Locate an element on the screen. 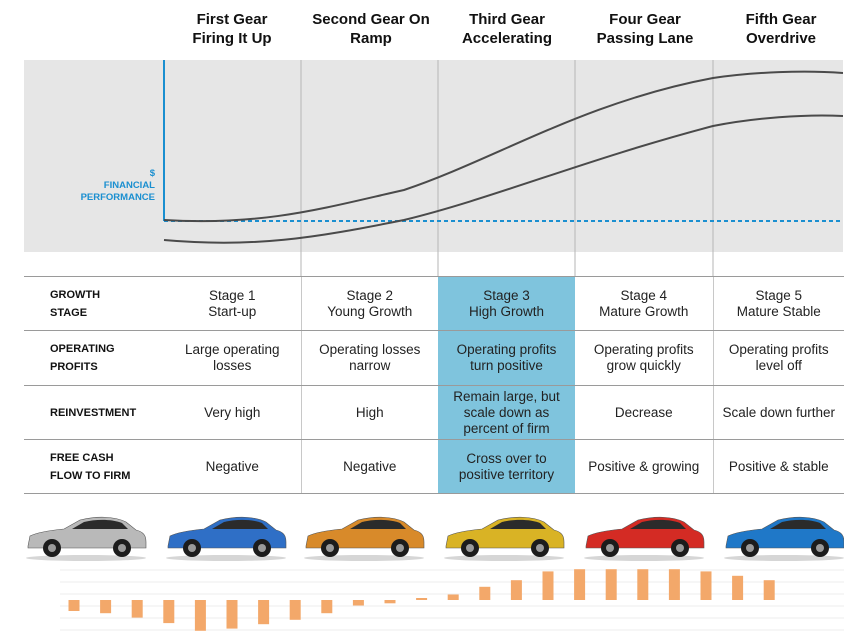 This screenshot has height=644, width=868. stage-heading-1: First Gear Firing It Up is located at coordinates (232, 29).